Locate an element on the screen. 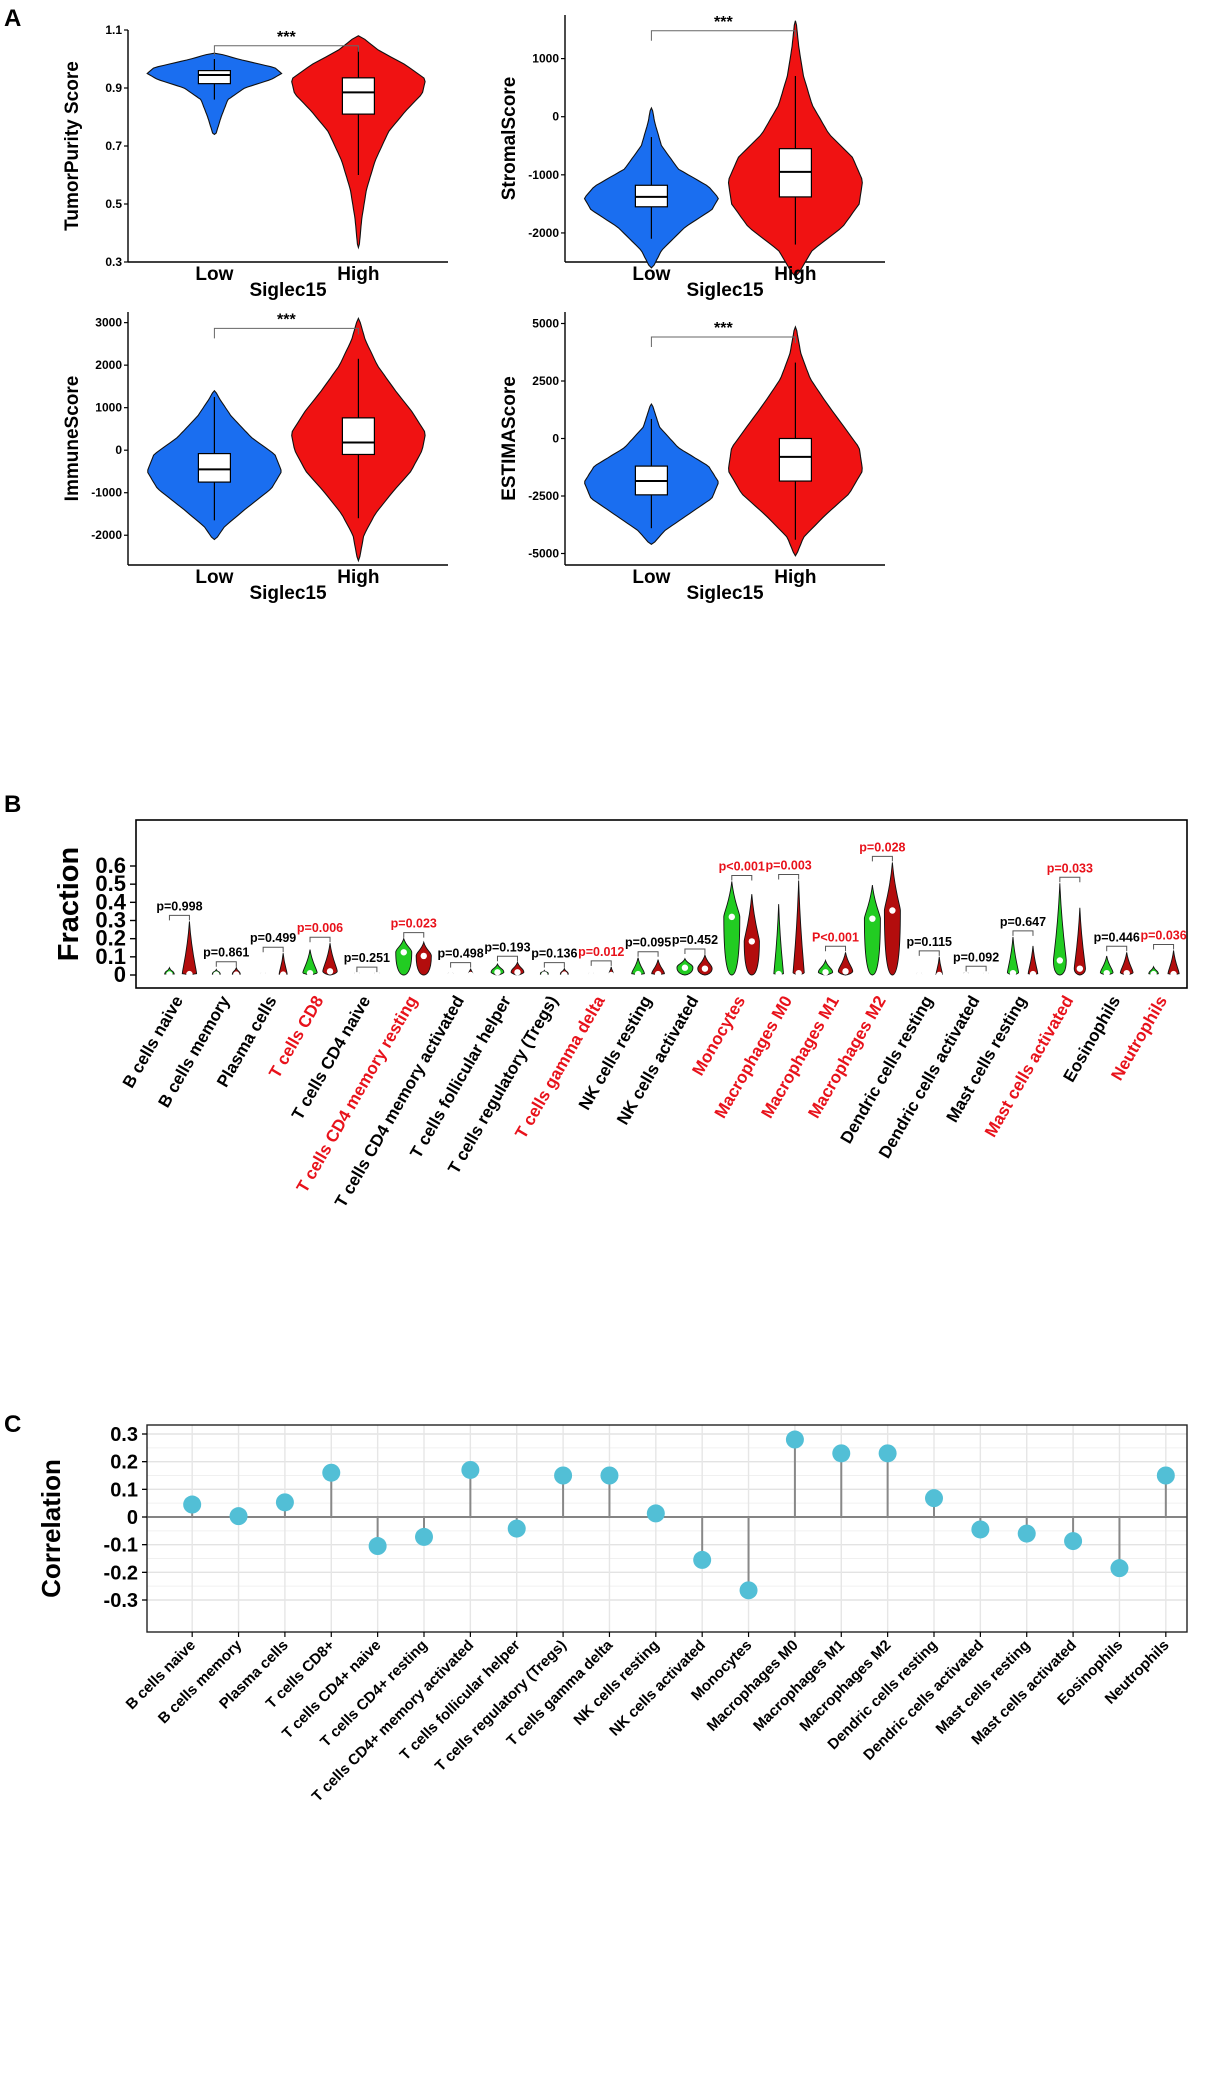  lollipop-point-mast-cells-activated is located at coordinates (1073, 1541).